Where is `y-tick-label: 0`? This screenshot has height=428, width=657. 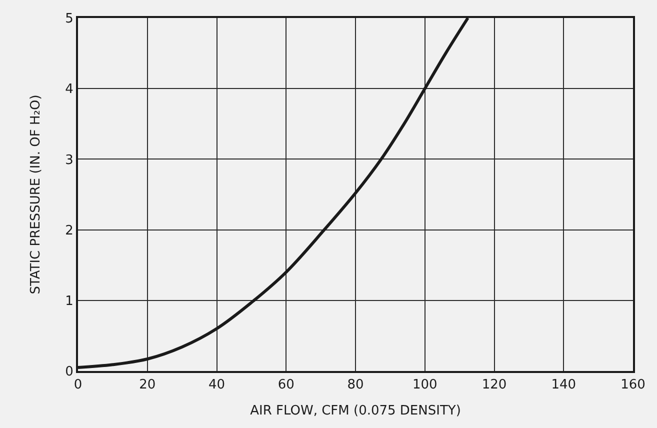 y-tick-label: 0 is located at coordinates (69, 372).